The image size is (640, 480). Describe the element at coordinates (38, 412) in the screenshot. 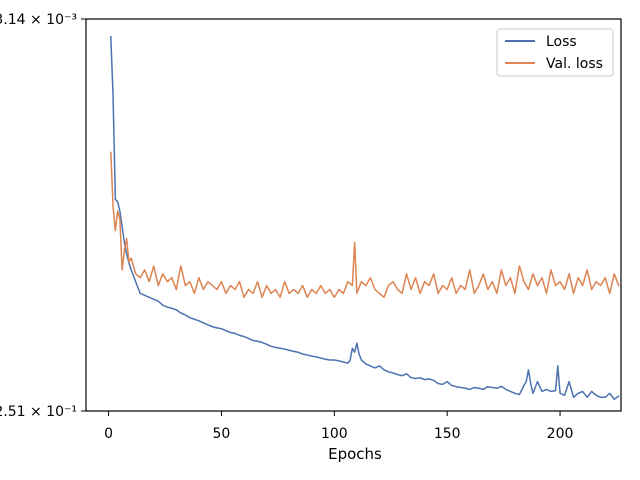

I see `y-tick-label: 2.51 × 10⁻¹` at that location.